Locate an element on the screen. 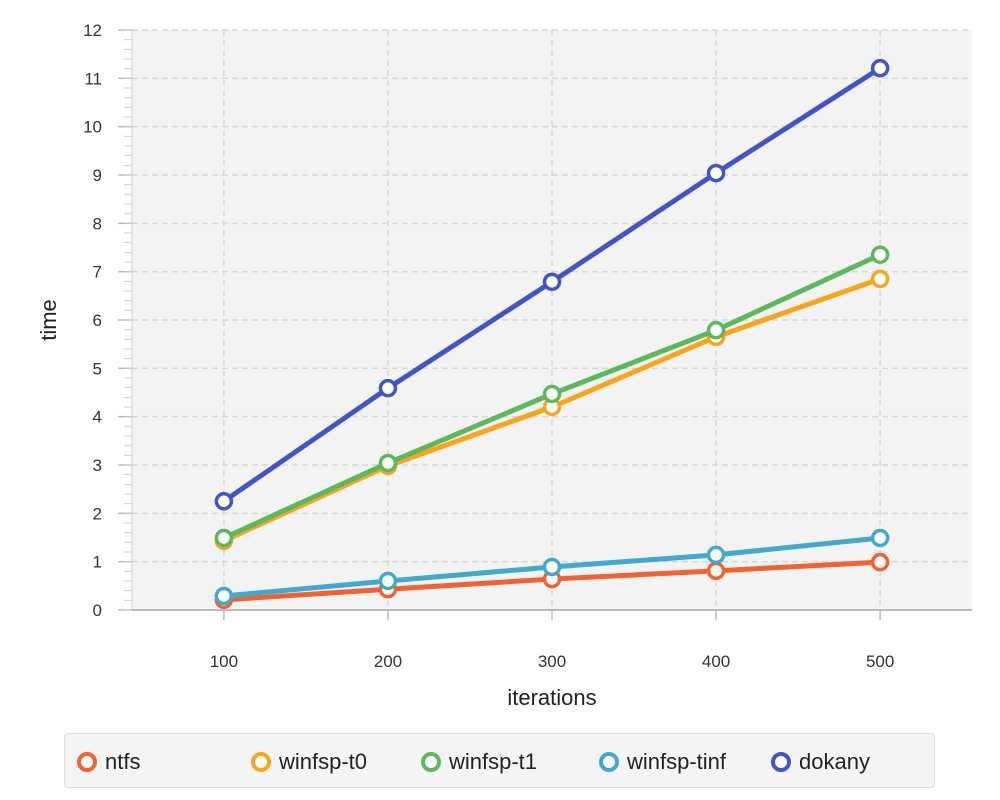 This screenshot has width=1000, height=800. y-tick-label: 5 is located at coordinates (97, 368).